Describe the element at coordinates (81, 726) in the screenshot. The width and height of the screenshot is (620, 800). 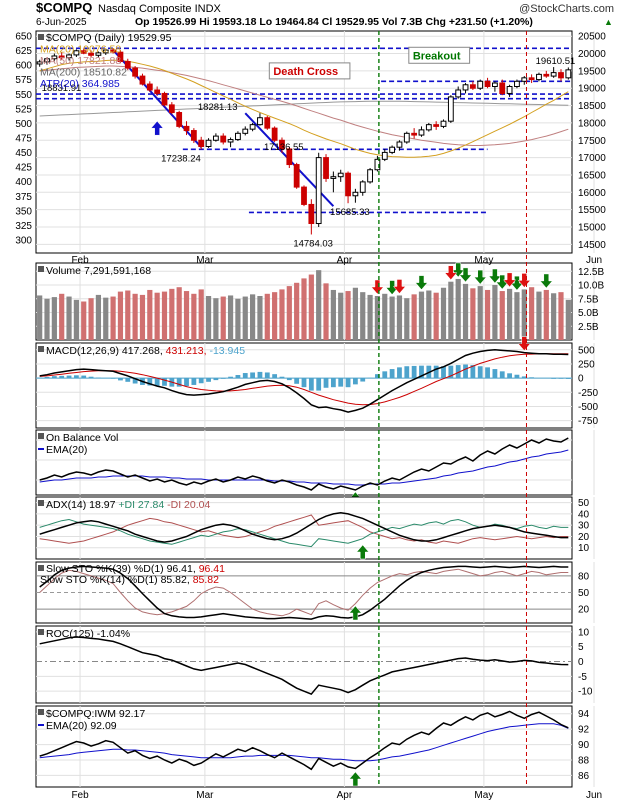
I see `ratio-ema-legend: EMA(20) 92.09` at that location.